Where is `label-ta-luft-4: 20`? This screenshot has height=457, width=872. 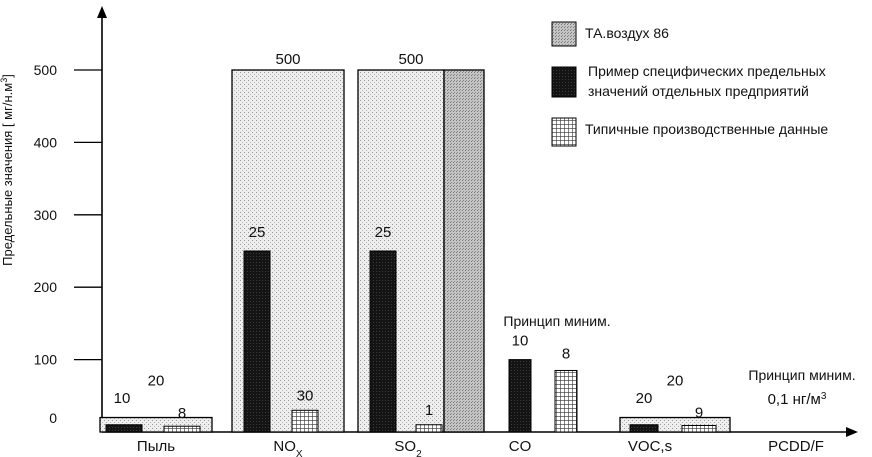 label-ta-luft-4: 20 is located at coordinates (675, 381).